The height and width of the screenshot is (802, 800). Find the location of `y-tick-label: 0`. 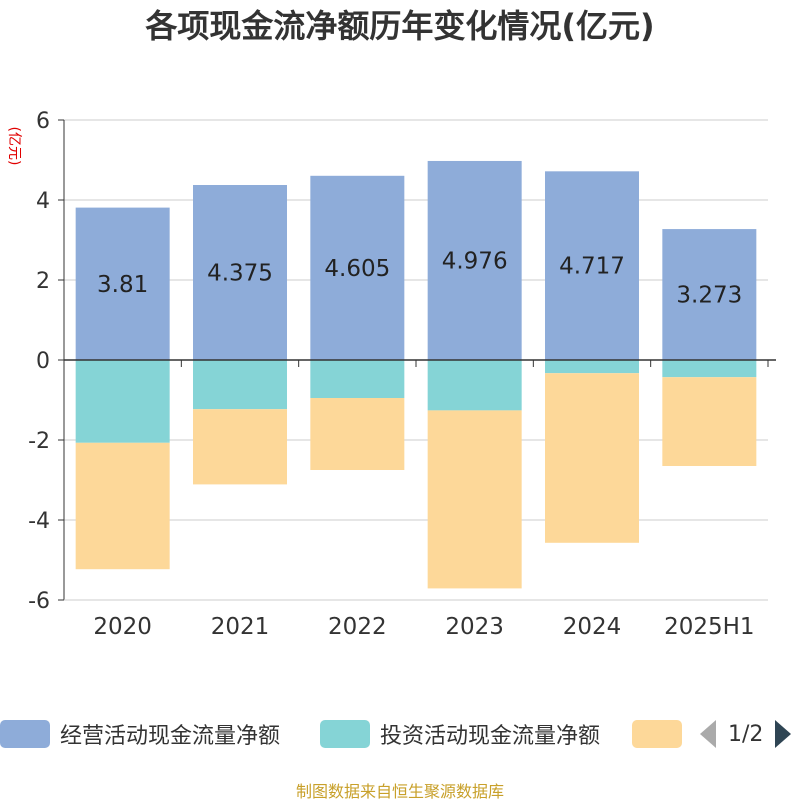

y-tick-label: 0 is located at coordinates (43, 361).